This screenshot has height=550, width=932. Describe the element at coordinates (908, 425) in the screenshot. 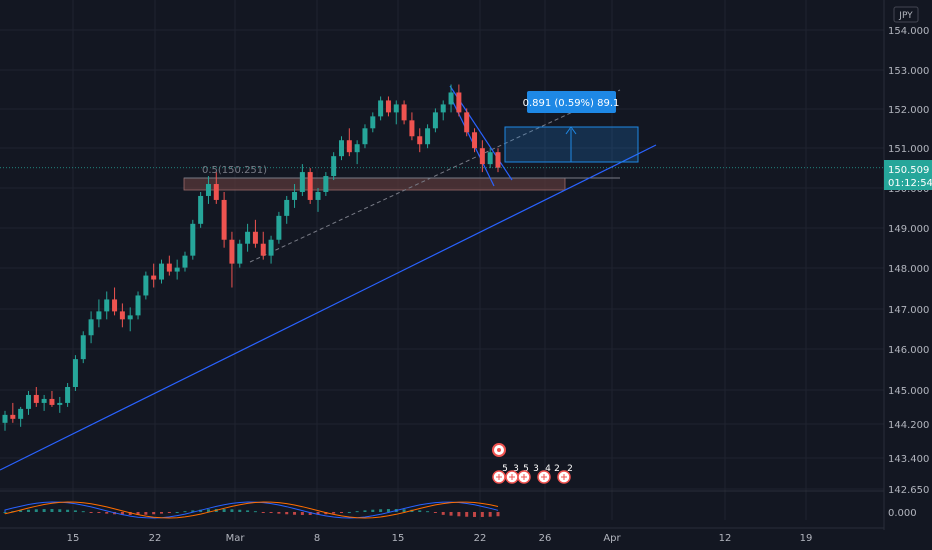

I see `y-tick-label: 144.200` at that location.